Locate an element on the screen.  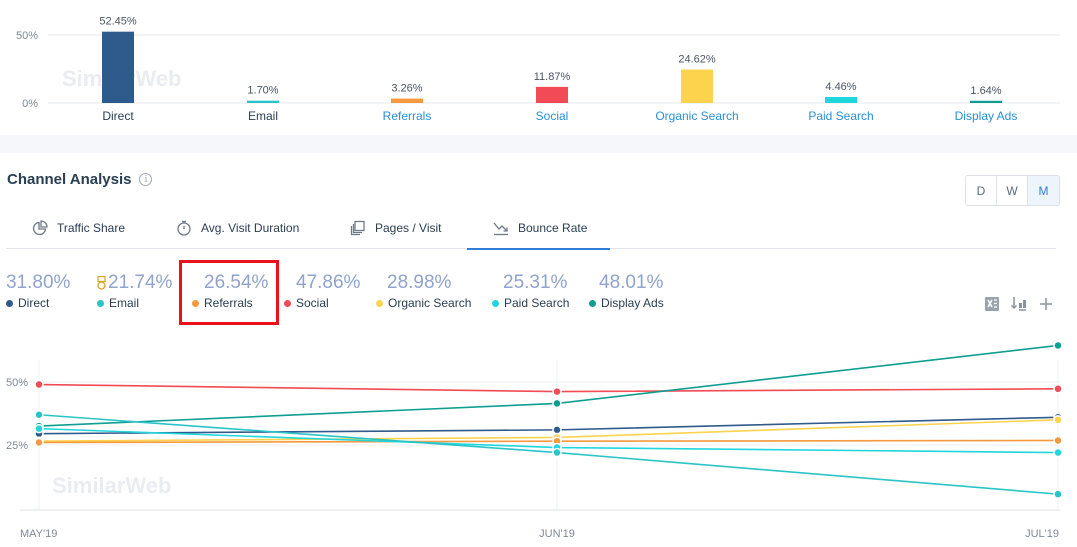
tab-pages-visit: Pages / Visit is located at coordinates (395, 228).